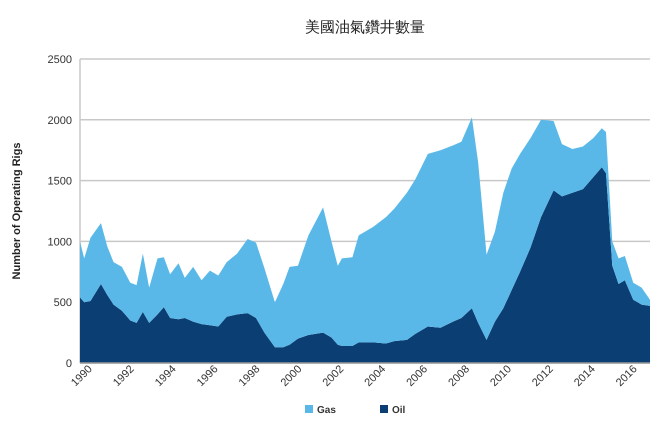 The height and width of the screenshot is (430, 652). Describe the element at coordinates (69, 364) in the screenshot. I see `y-tick-label: 0` at that location.